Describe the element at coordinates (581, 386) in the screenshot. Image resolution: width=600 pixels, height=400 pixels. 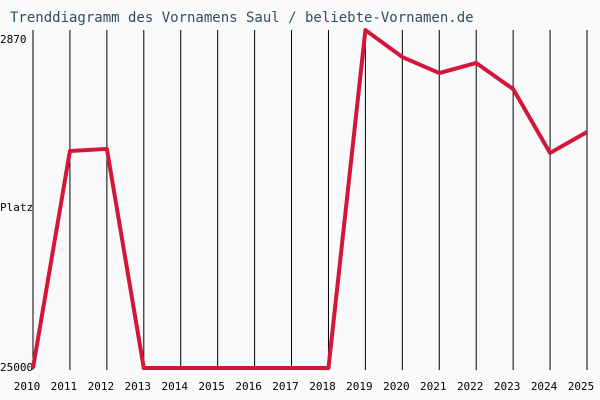
I see `x-tick-label: 2025` at that location.